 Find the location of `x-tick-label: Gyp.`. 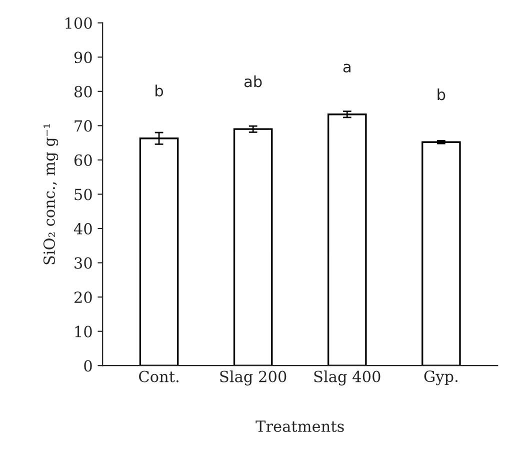

x-tick-label: Gyp. is located at coordinates (441, 378).